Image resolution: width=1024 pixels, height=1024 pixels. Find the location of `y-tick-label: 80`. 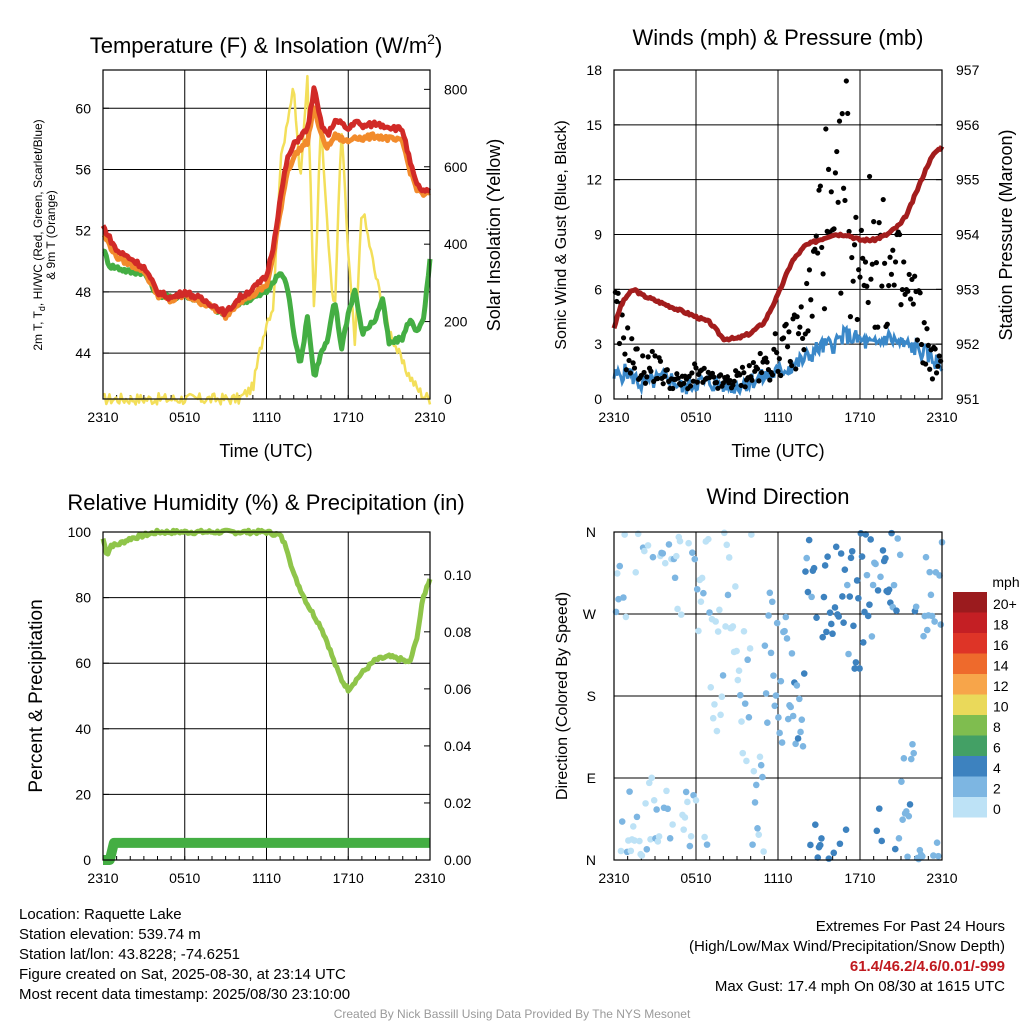

y-tick-label: 80 is located at coordinates (83, 598).